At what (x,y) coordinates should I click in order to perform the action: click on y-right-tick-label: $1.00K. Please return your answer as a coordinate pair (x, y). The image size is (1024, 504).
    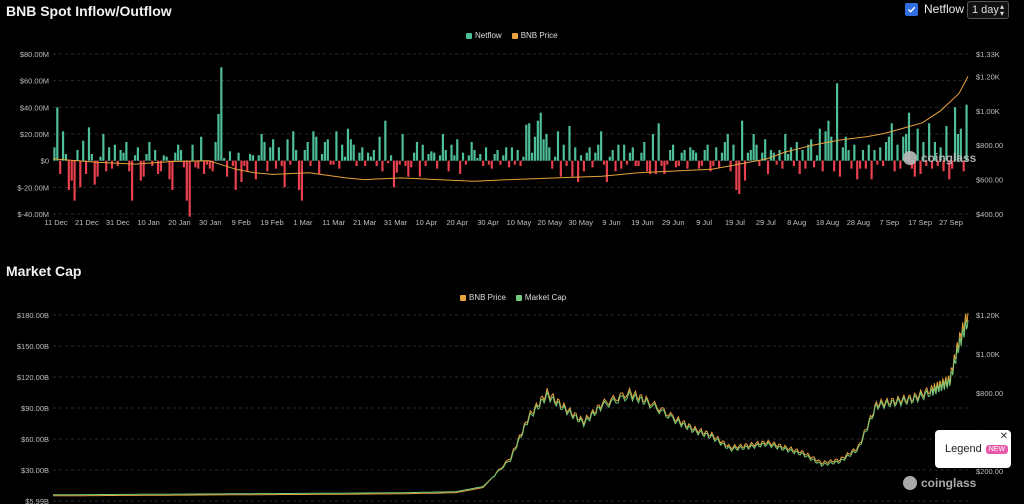
    Looking at the image, I should click on (988, 111).